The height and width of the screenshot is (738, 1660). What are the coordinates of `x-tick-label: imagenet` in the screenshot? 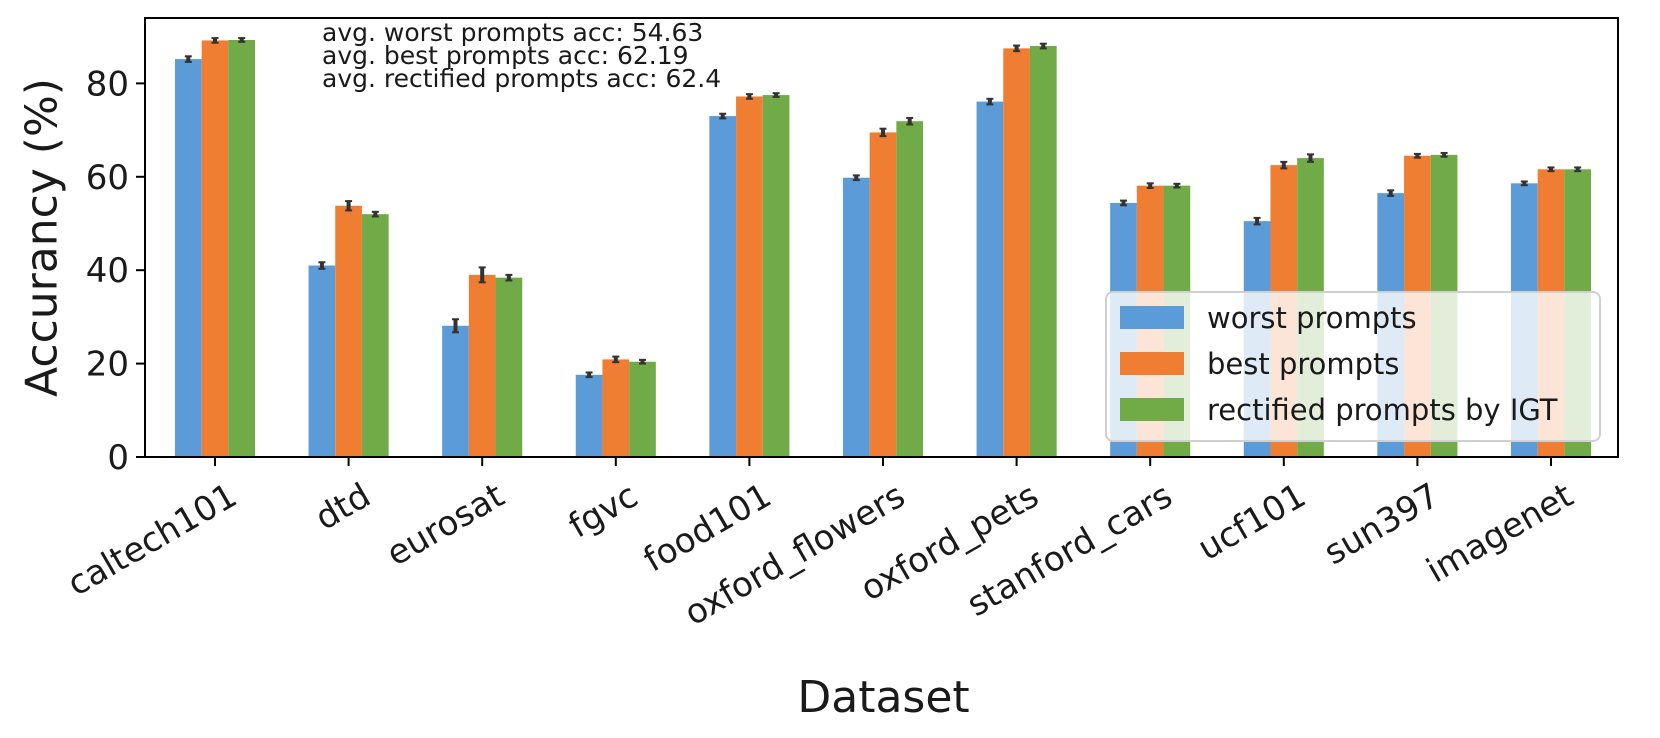 It's located at (1500, 533).